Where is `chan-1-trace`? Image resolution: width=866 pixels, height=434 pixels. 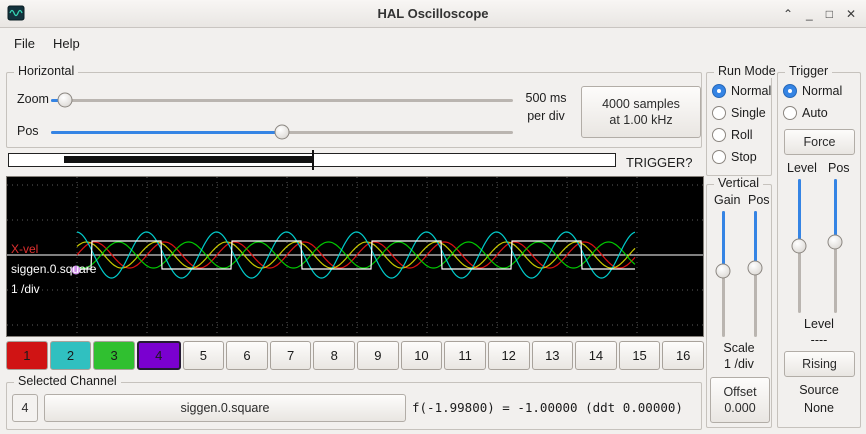 chan-1-trace is located at coordinates (356, 255).